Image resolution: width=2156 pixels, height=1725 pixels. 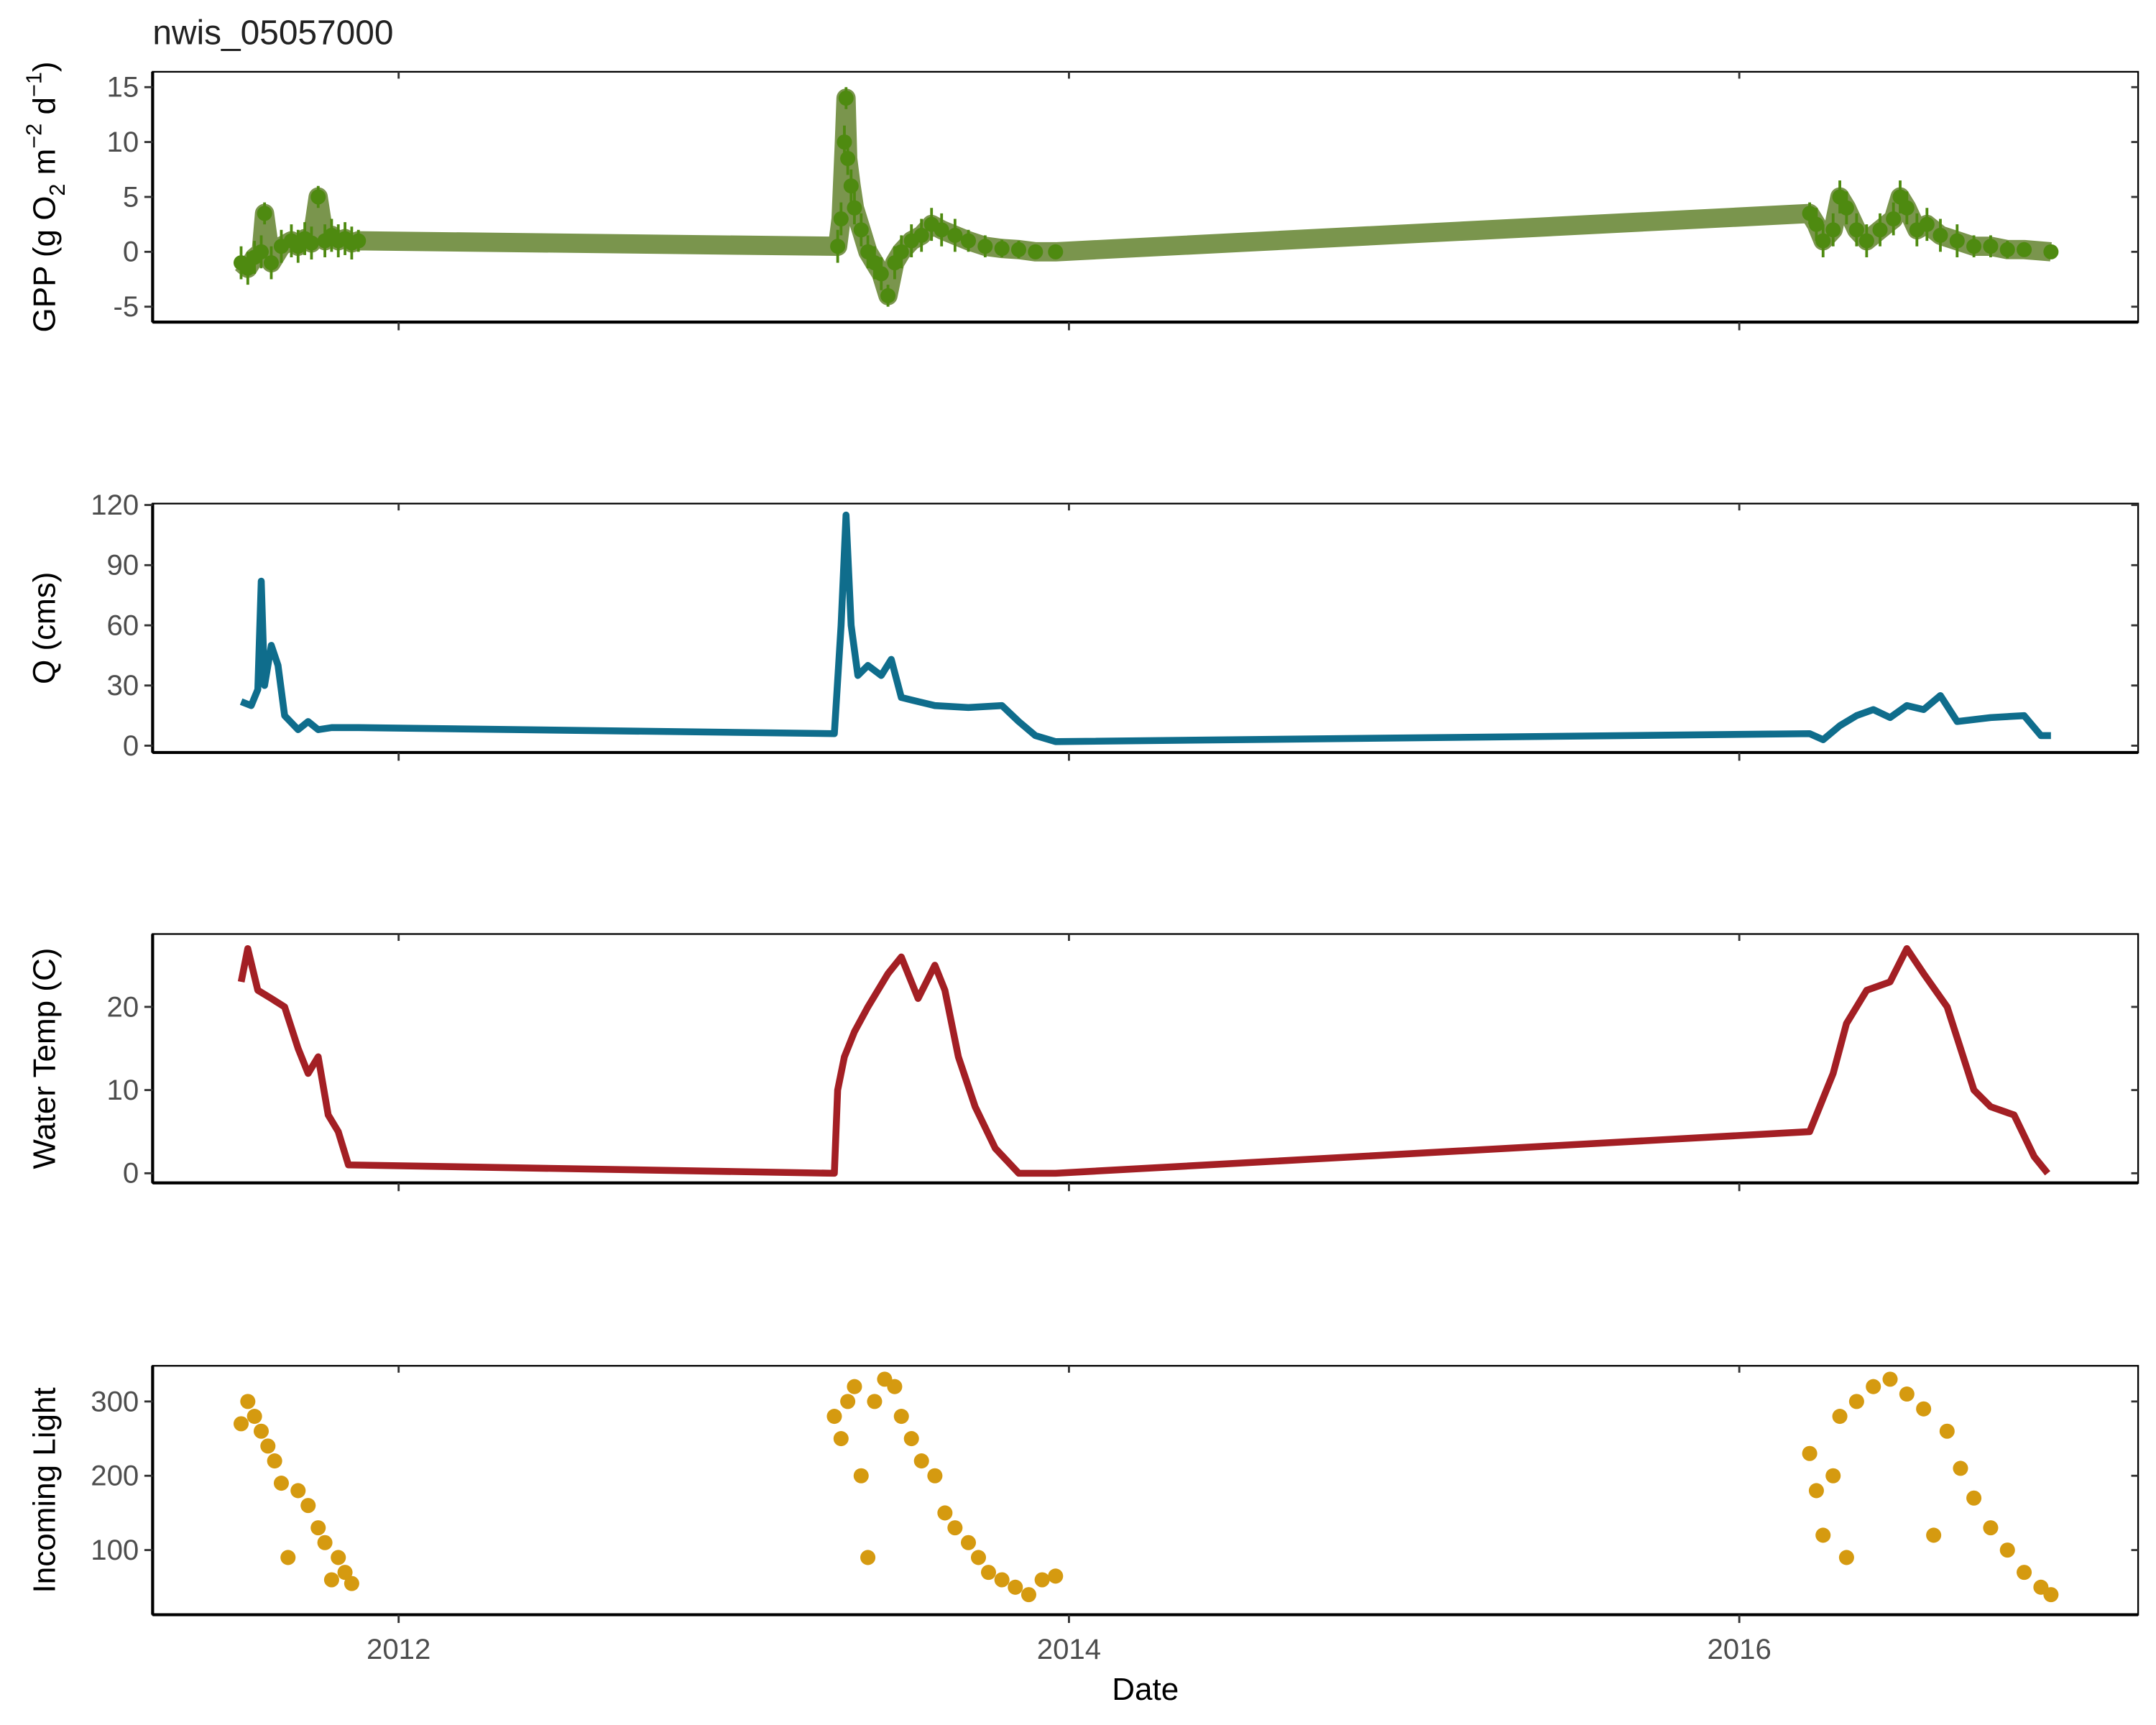 I want to click on label-sub: 2, so click(x=58, y=190).